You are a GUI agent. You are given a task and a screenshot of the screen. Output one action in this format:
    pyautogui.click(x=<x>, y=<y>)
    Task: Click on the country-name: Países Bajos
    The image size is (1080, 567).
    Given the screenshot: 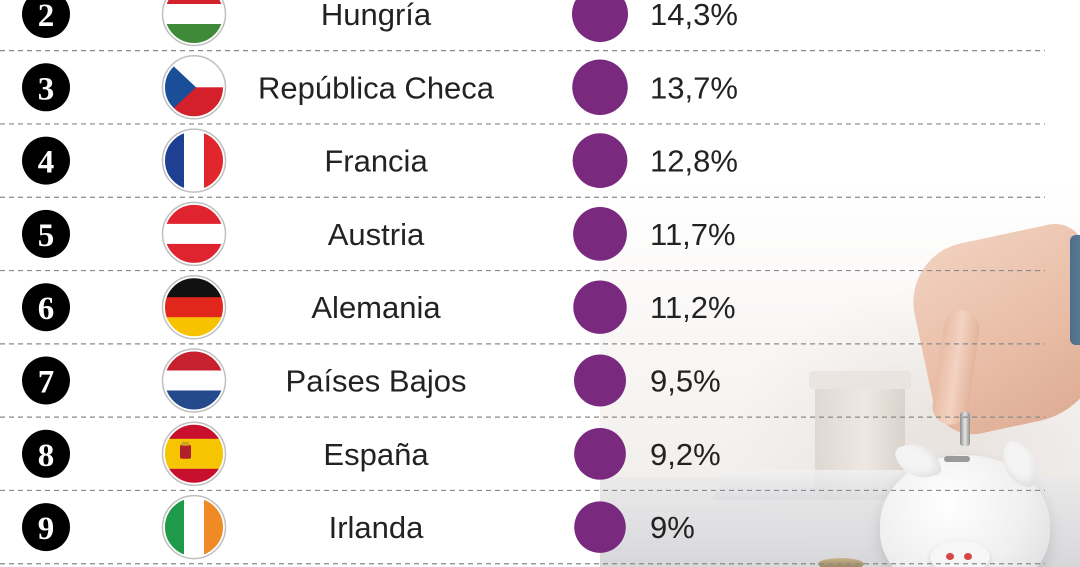 What is the action you would take?
    pyautogui.click(x=376, y=381)
    